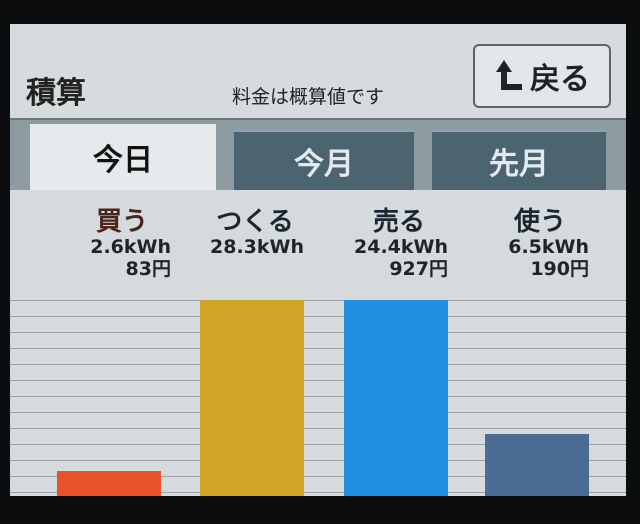 This screenshot has height=524, width=640. I want to click on column-generate: つくる 28.3kWh, so click(255, 244).